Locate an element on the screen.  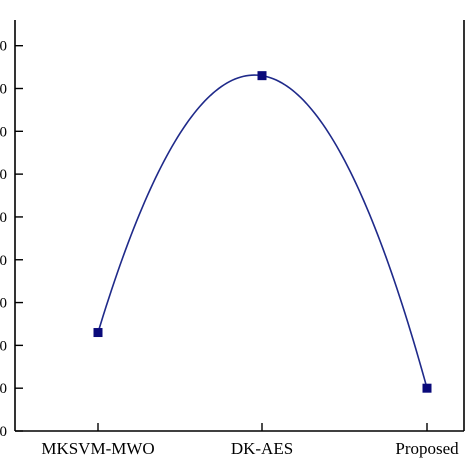
x-category-label: Proposed is located at coordinates (427, 448).